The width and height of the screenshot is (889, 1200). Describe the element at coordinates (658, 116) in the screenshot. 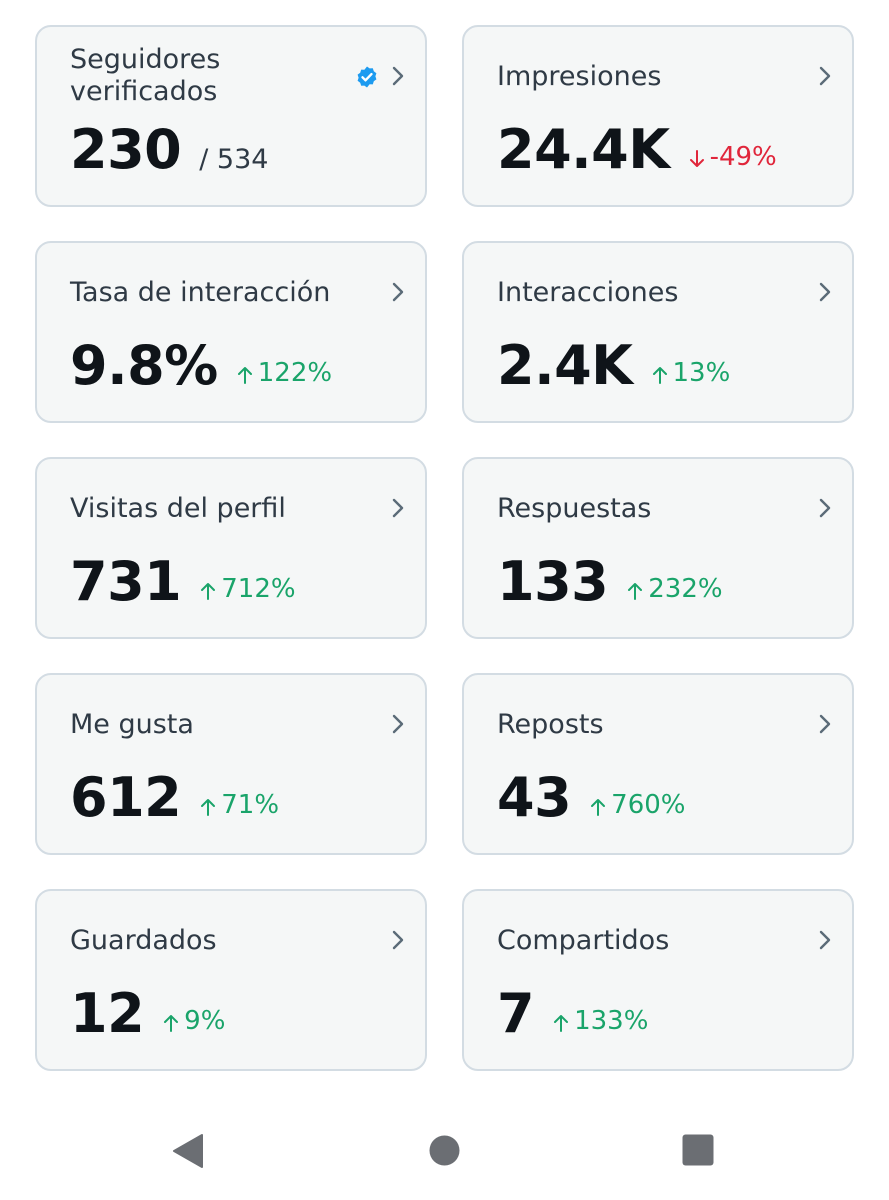

I see `card-impresiones: Impresiones 24.4K -49%` at that location.